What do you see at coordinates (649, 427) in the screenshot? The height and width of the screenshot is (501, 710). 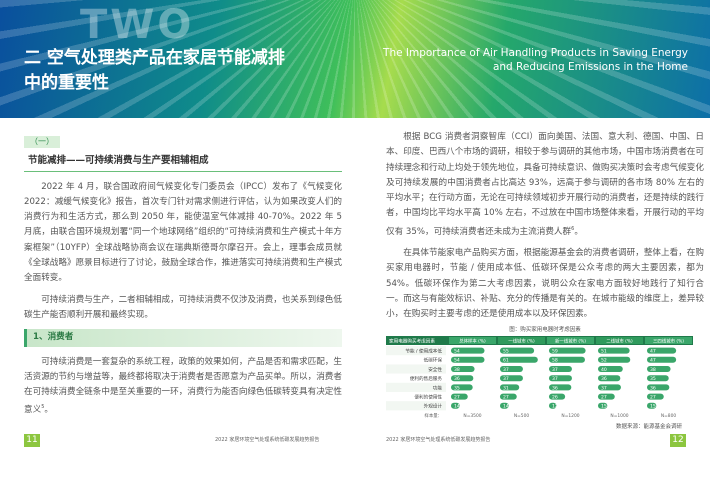 I see `source: 数据来源：能源基金会调研` at bounding box center [649, 427].